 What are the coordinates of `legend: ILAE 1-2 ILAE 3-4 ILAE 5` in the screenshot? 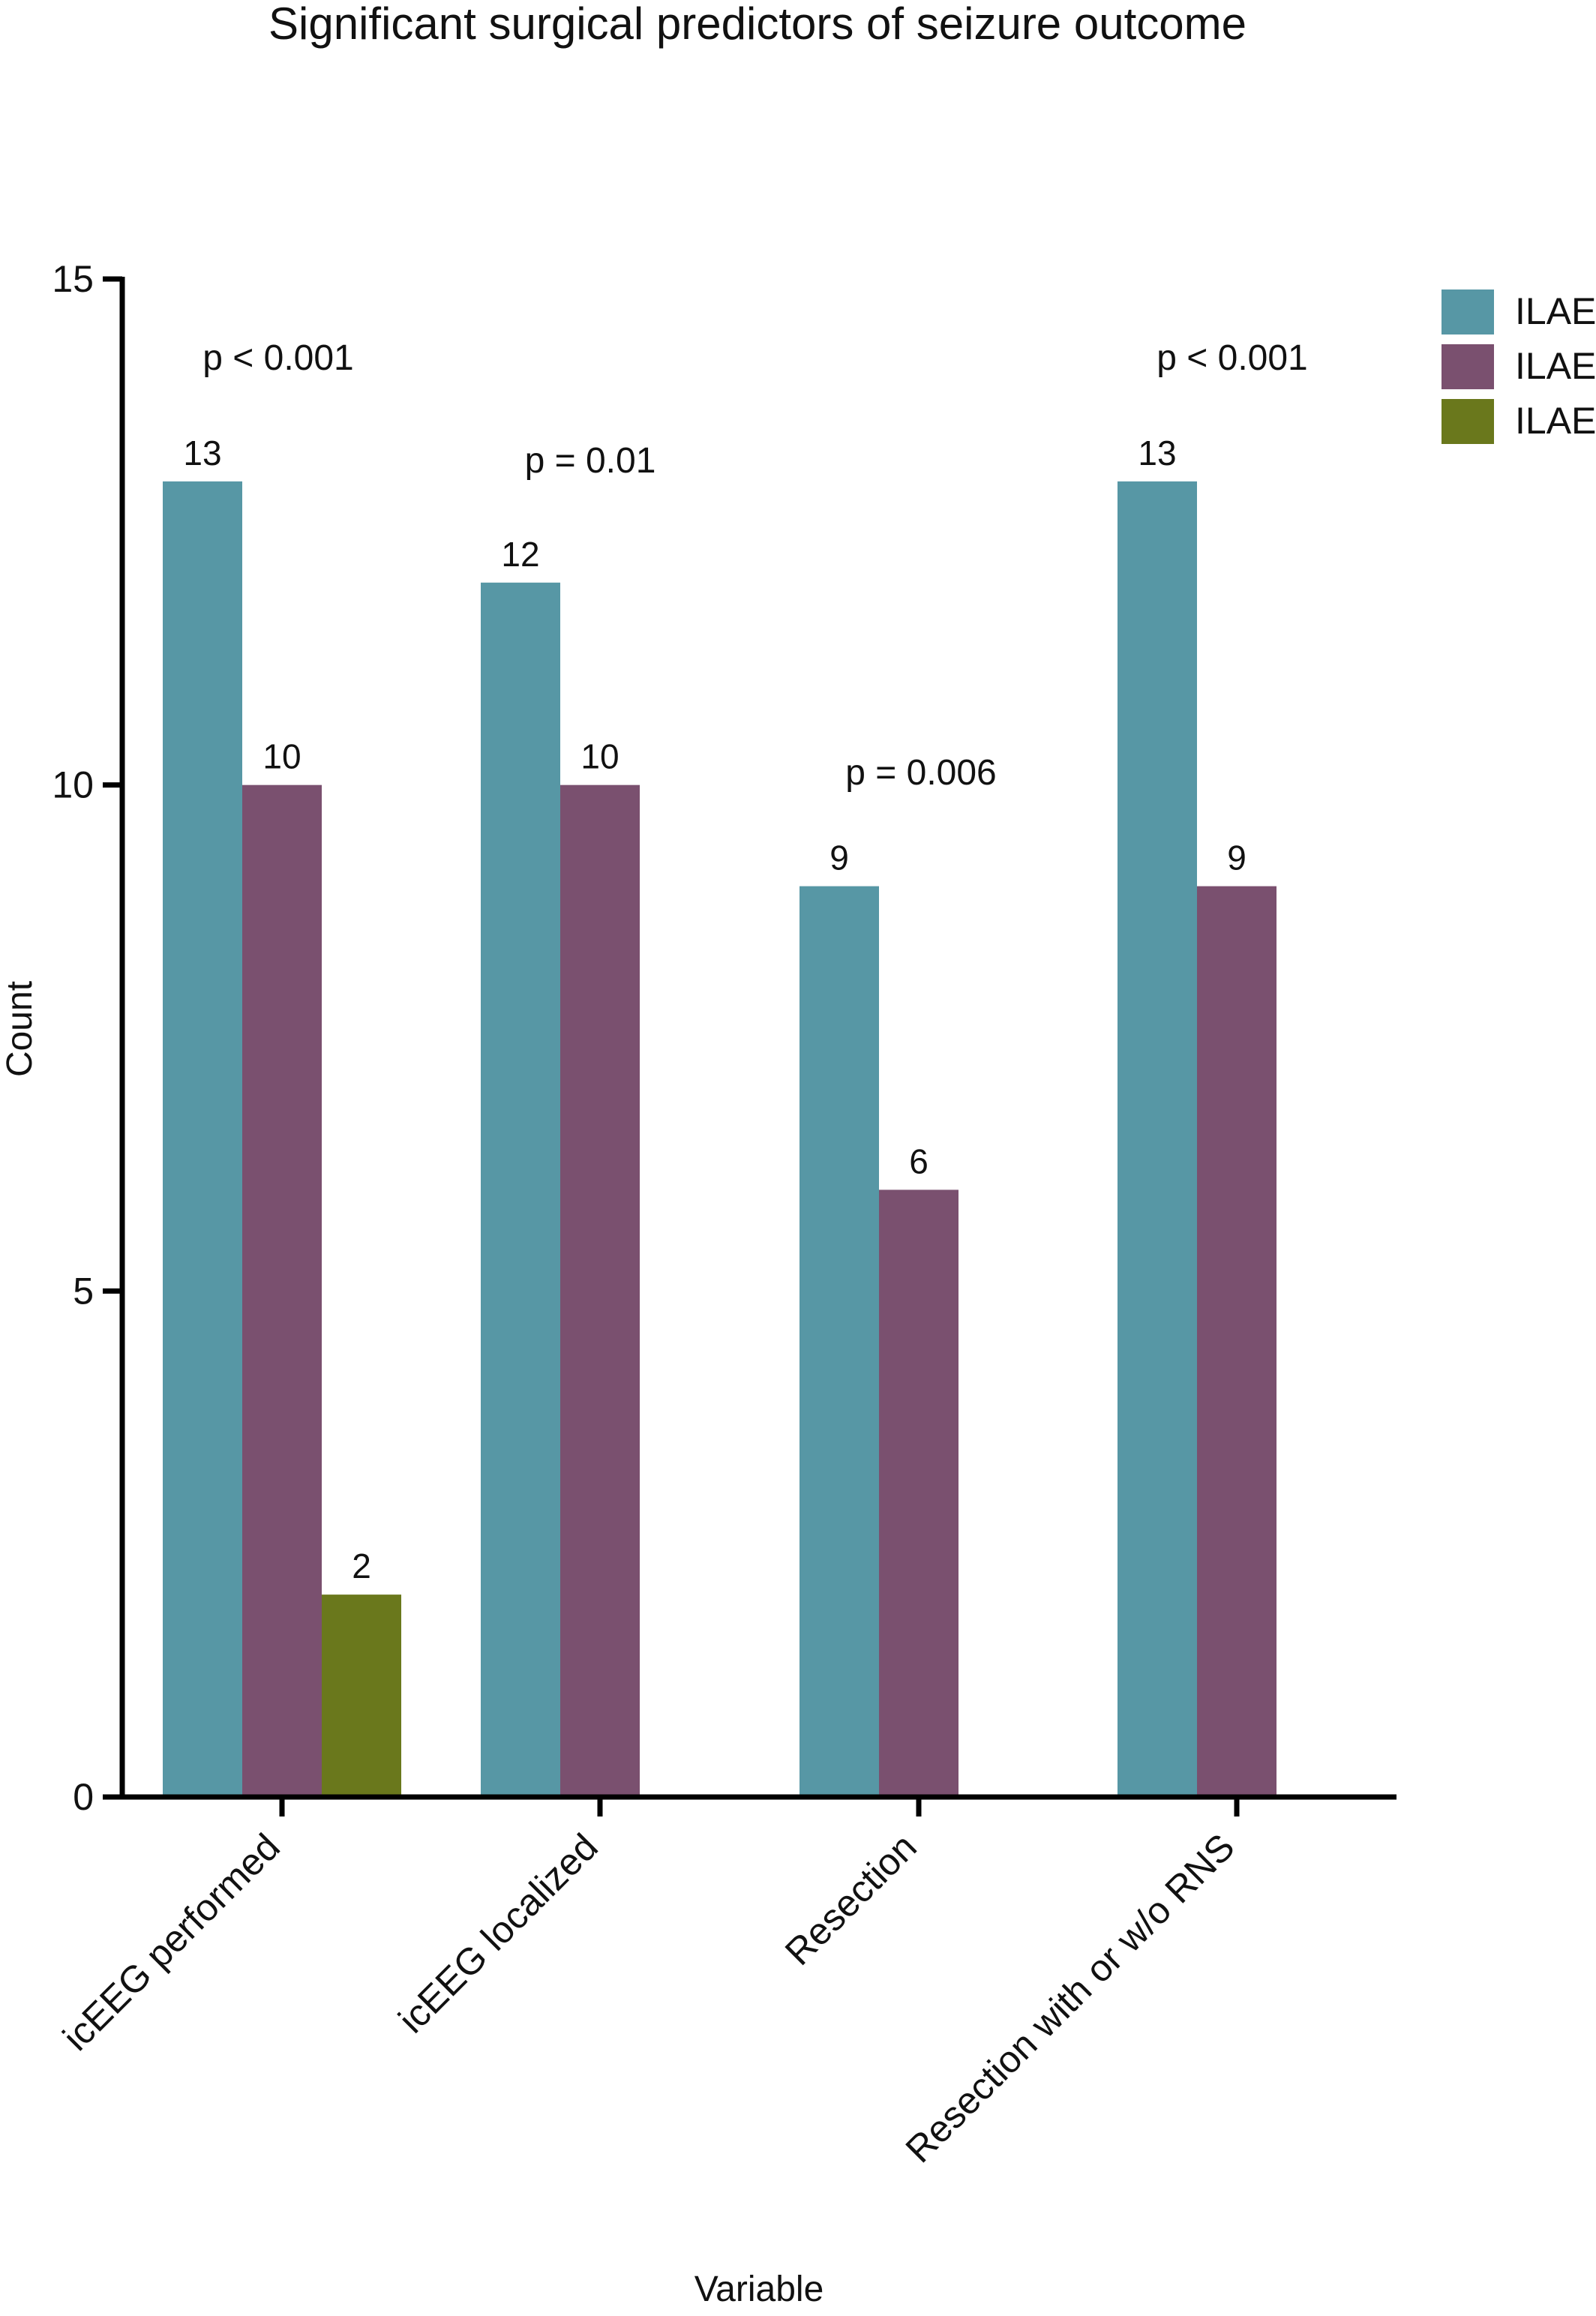 It's located at (1519, 367).